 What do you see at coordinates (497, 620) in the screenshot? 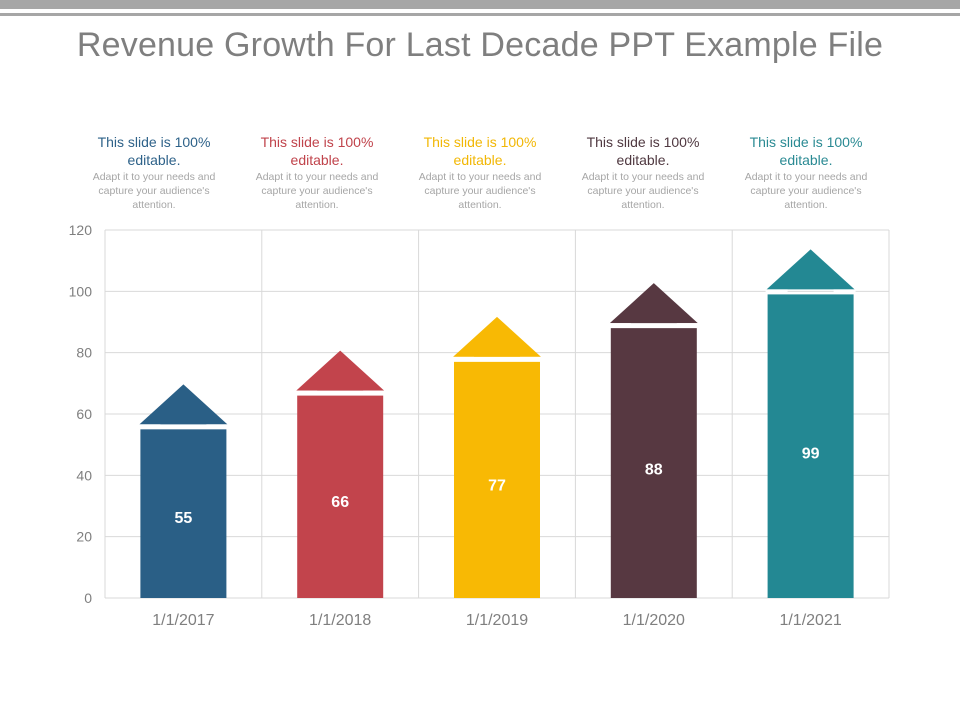
I see `x-tick-label: 1/1/2019` at bounding box center [497, 620].